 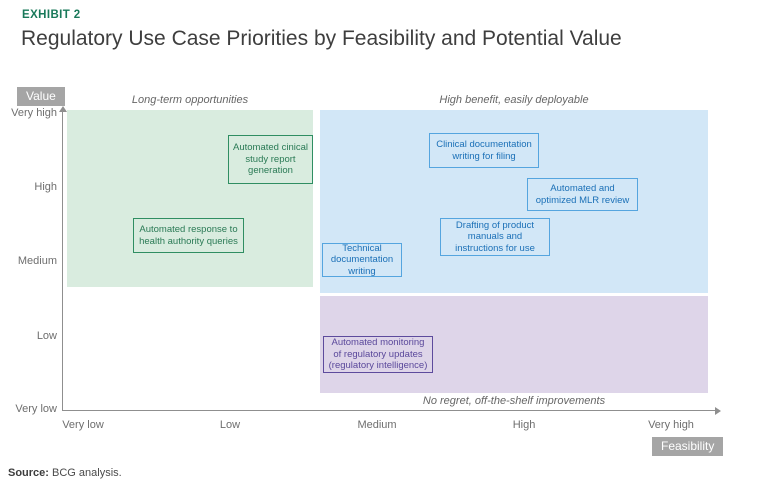 I want to click on source-prefix: Source:, so click(x=28, y=473).